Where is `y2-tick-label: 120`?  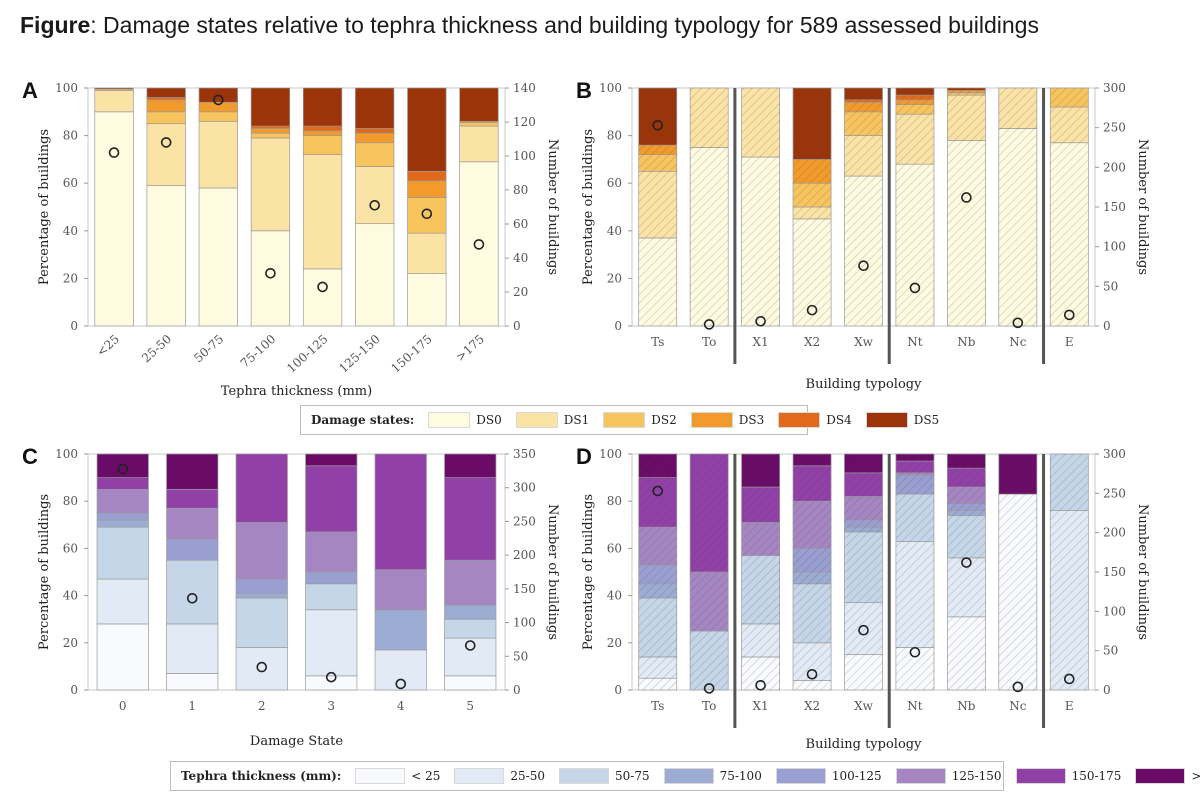
y2-tick-label: 120 is located at coordinates (524, 122).